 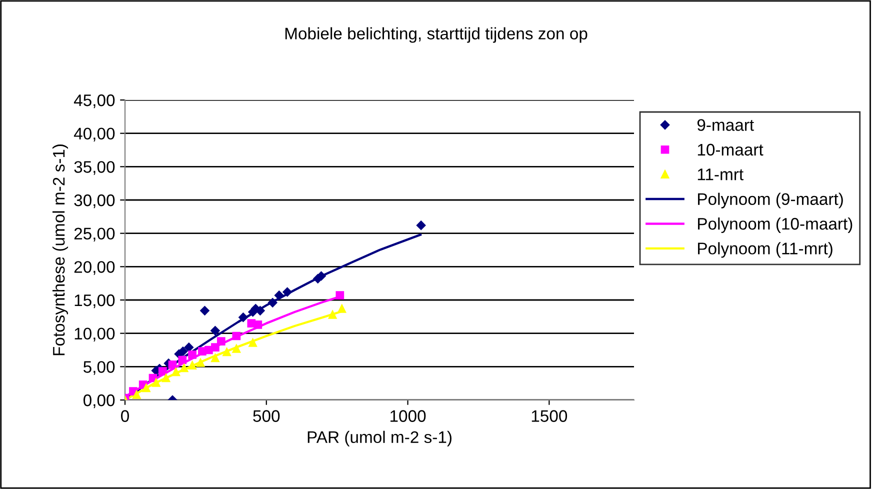 What do you see at coordinates (125, 416) in the screenshot?
I see `x-tick-label: 0` at bounding box center [125, 416].